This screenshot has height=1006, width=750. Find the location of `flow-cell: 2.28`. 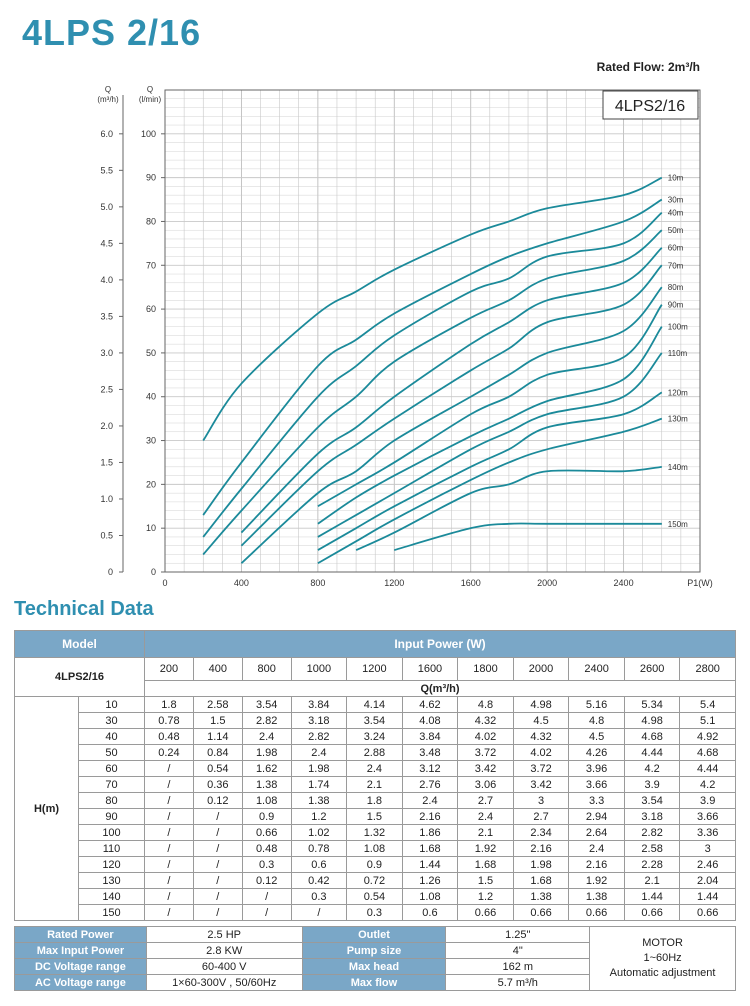

flow-cell: 2.28 is located at coordinates (652, 864).